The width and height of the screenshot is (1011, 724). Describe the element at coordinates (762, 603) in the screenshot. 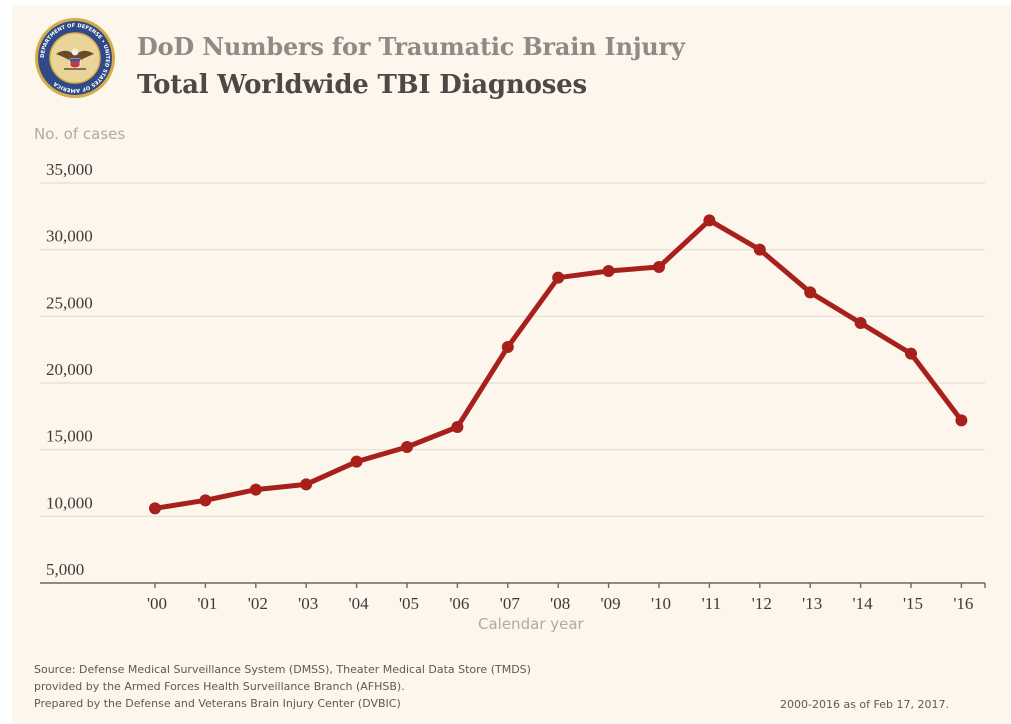

I see `x-tick-label: '12` at that location.